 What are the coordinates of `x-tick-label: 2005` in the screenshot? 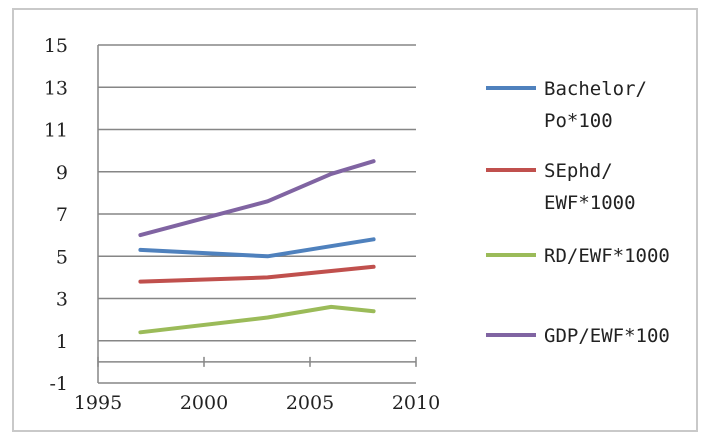 It's located at (310, 403).